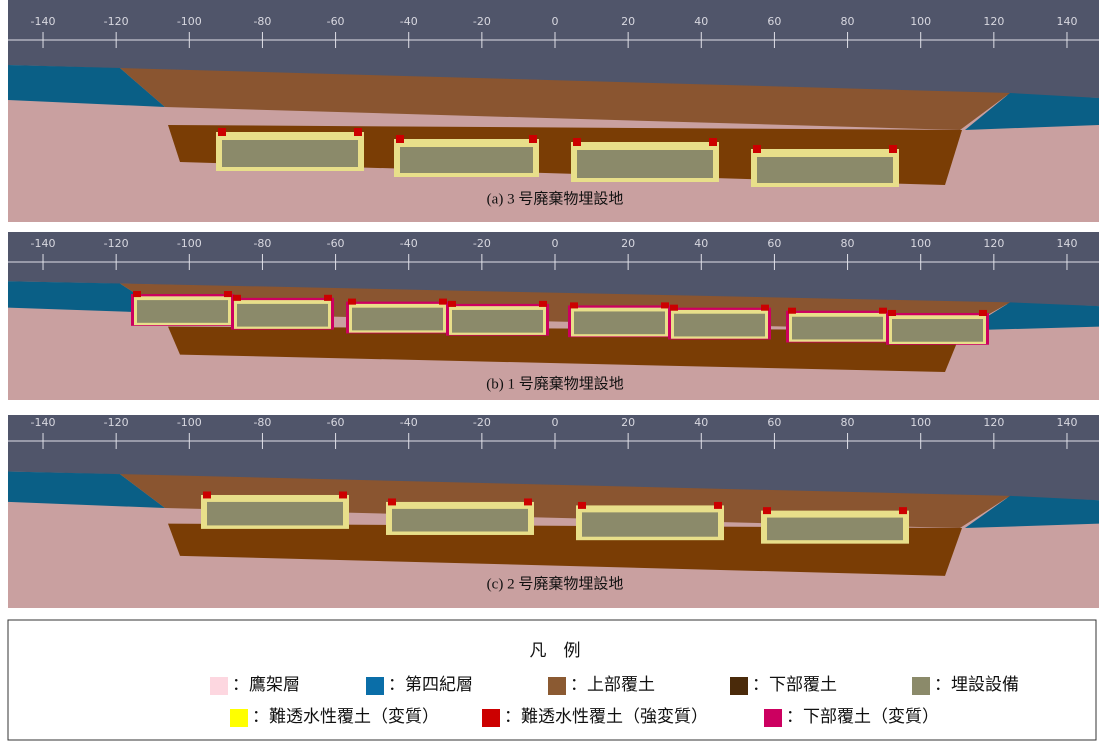 Image resolution: width=1099 pixels, height=746 pixels. I want to click on legend-label: ：鷹架層, so click(266, 684).